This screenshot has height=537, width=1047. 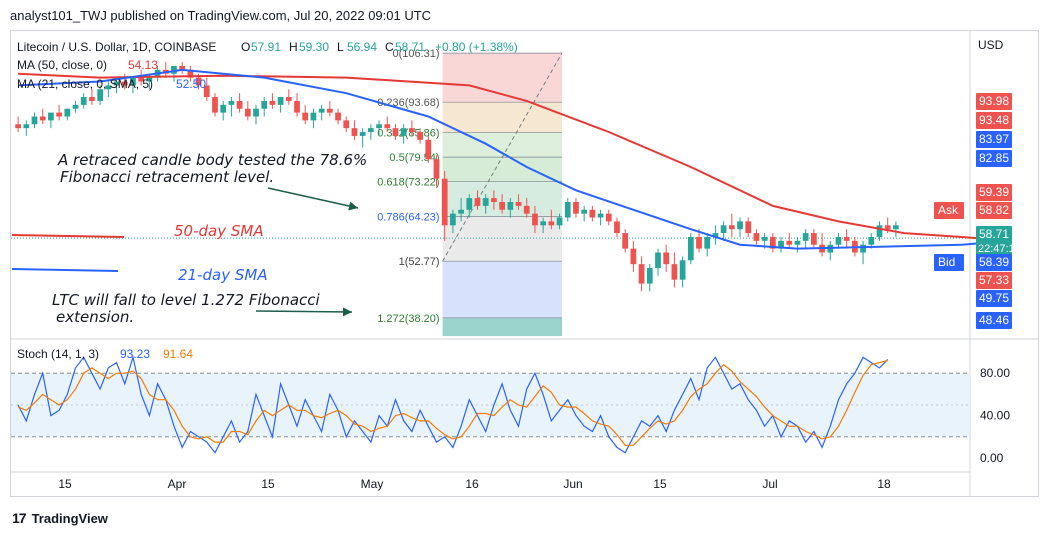 What do you see at coordinates (992, 458) in the screenshot?
I see `stoch-axis-tick: 0.00` at bounding box center [992, 458].